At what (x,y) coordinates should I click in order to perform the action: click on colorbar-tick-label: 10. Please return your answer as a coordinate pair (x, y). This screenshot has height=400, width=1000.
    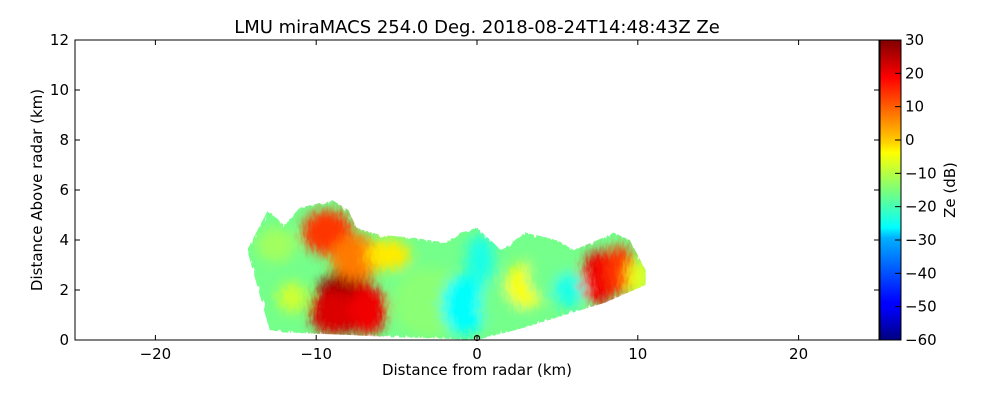
    Looking at the image, I should click on (914, 107).